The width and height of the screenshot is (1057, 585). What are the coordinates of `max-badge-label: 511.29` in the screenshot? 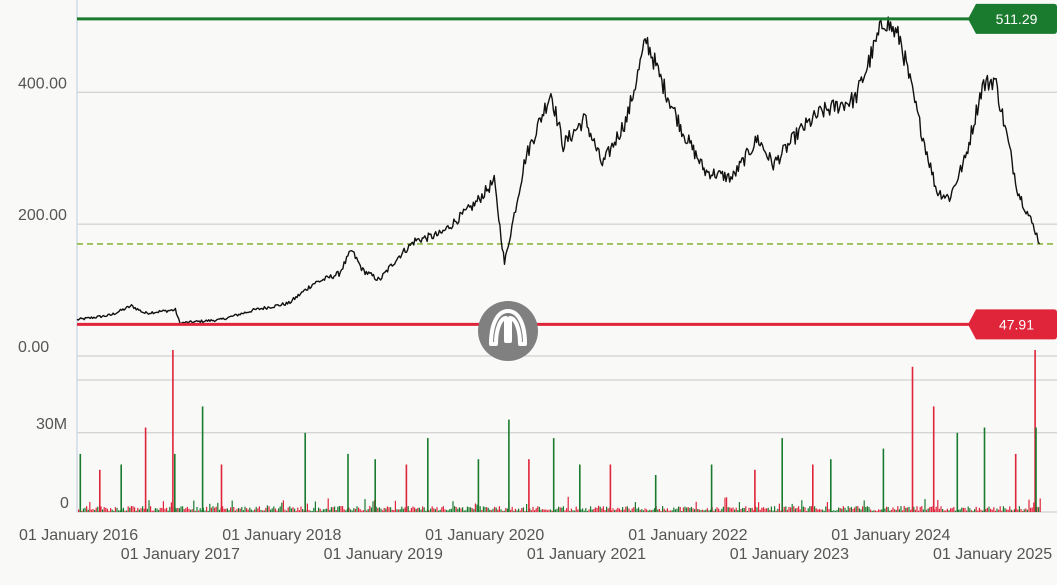 It's located at (1017, 19).